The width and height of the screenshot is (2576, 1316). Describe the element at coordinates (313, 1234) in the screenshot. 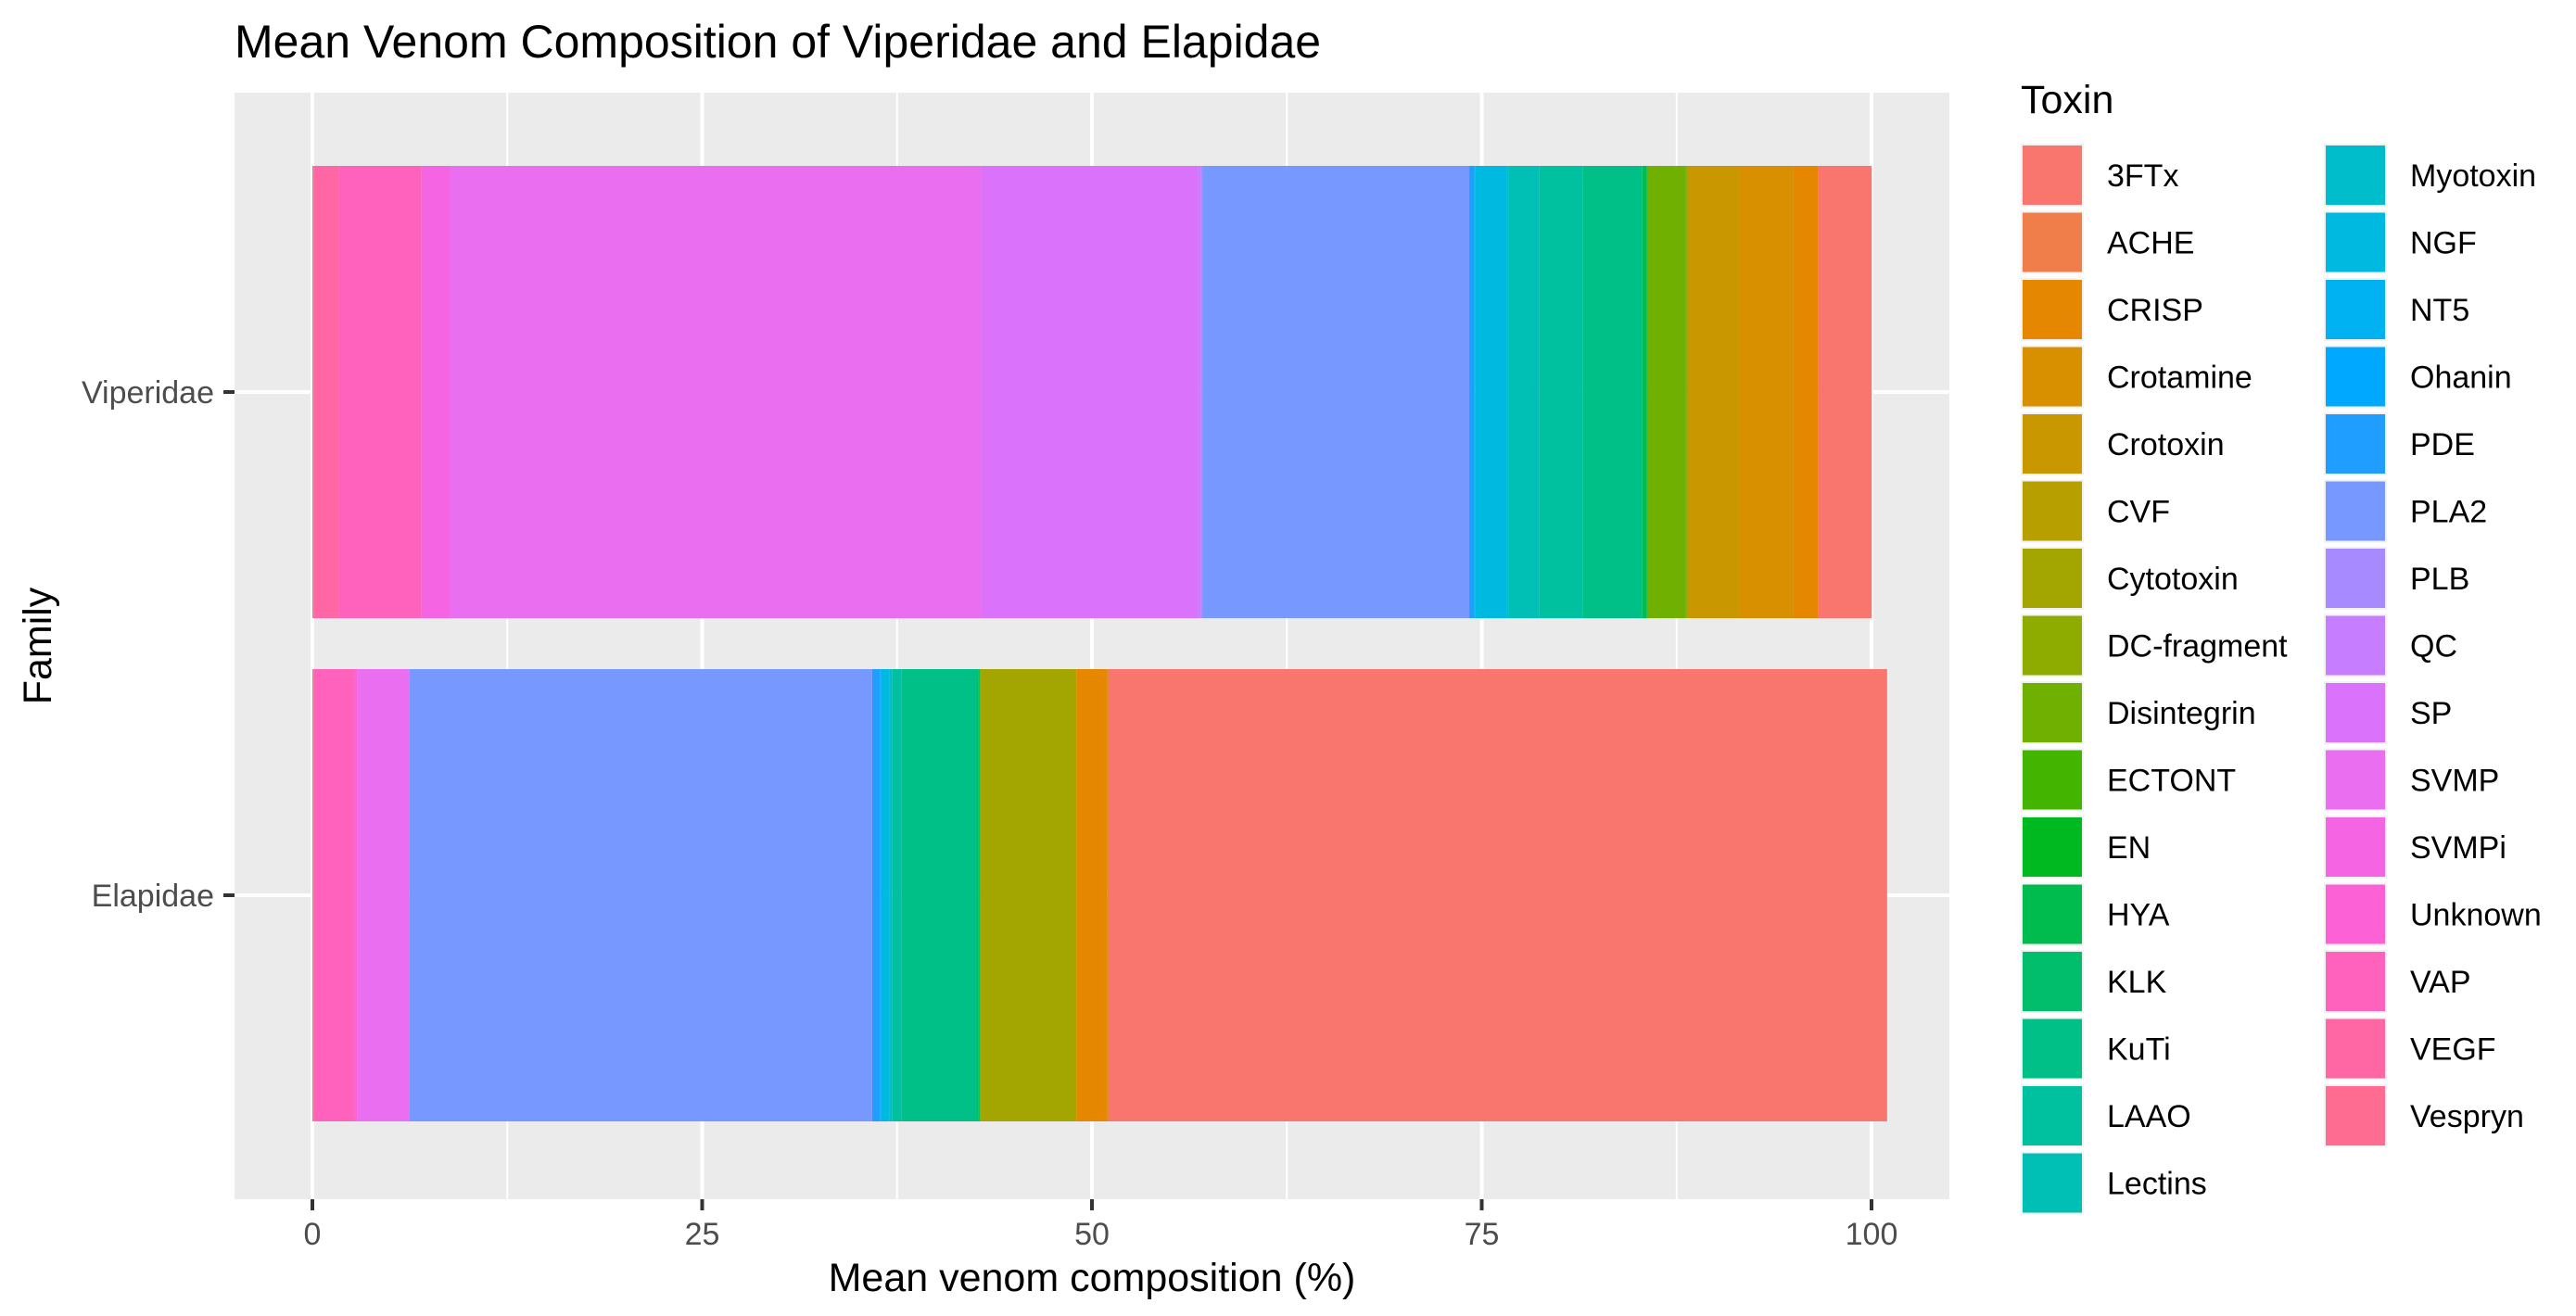

I see `x-tick-label: 0` at that location.